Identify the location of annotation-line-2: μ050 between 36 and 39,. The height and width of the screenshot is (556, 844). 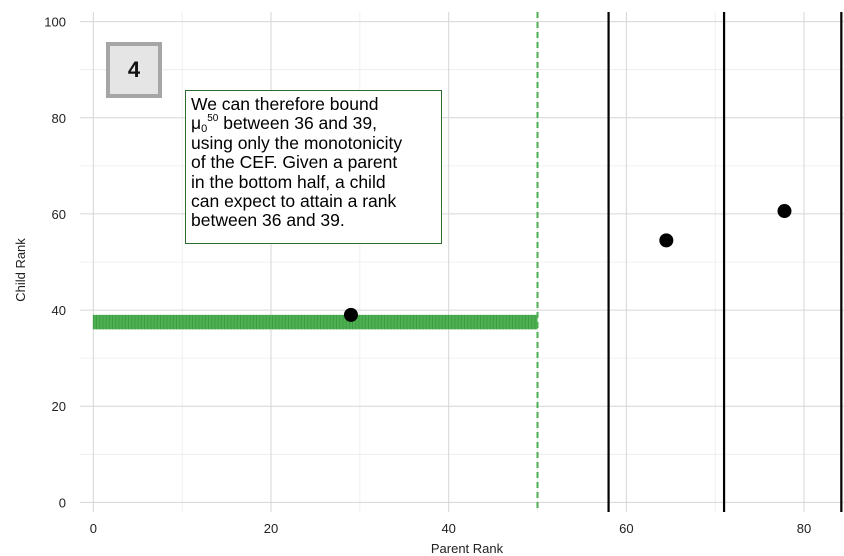
(314, 124).